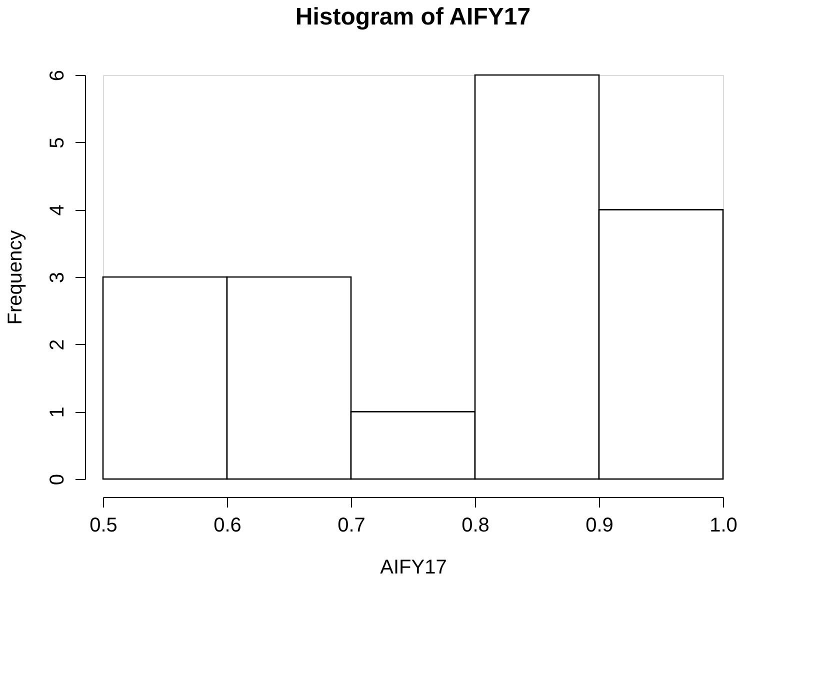 Image resolution: width=834 pixels, height=694 pixels. What do you see at coordinates (57, 210) in the screenshot?
I see `y-tick-label: 4` at bounding box center [57, 210].